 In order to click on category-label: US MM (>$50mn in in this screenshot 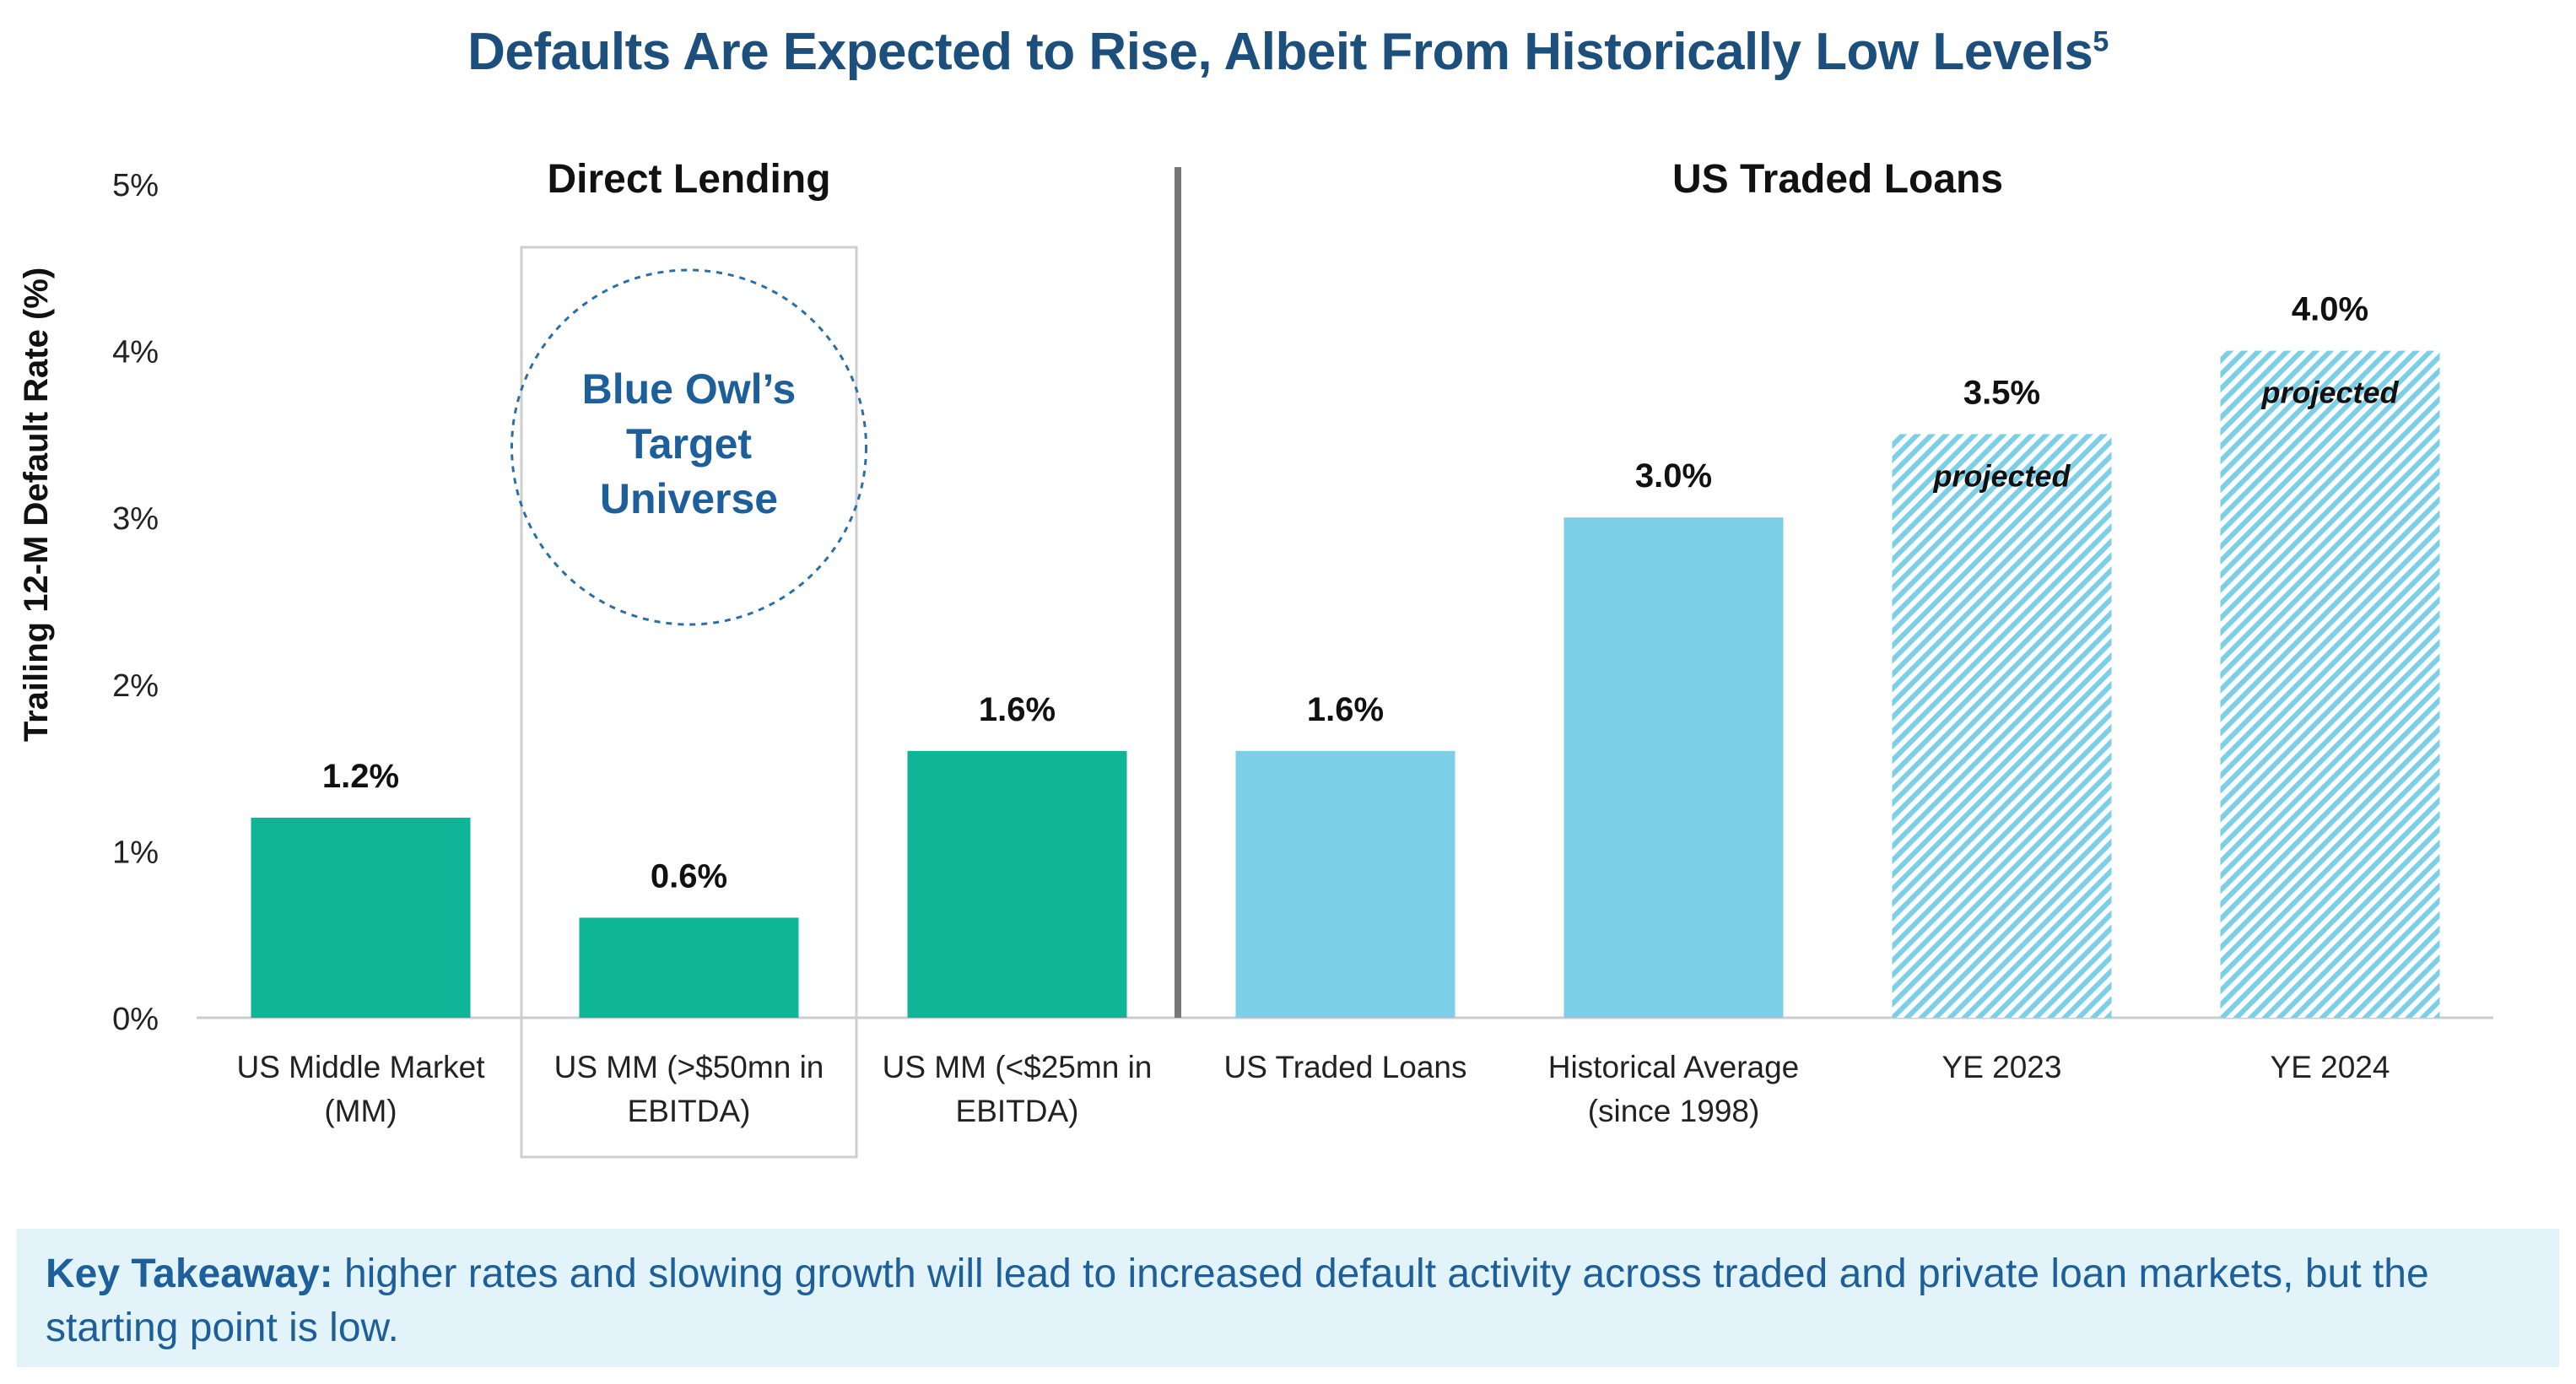, I will do `click(689, 1067)`.